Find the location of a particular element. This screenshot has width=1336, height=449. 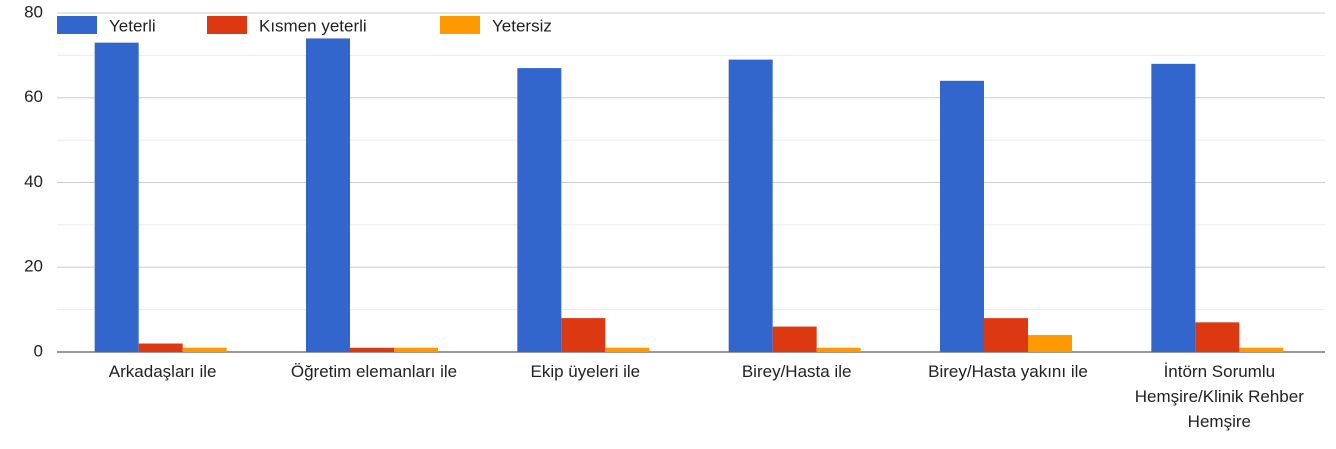

y-tick-label: 0 is located at coordinates (38, 350).